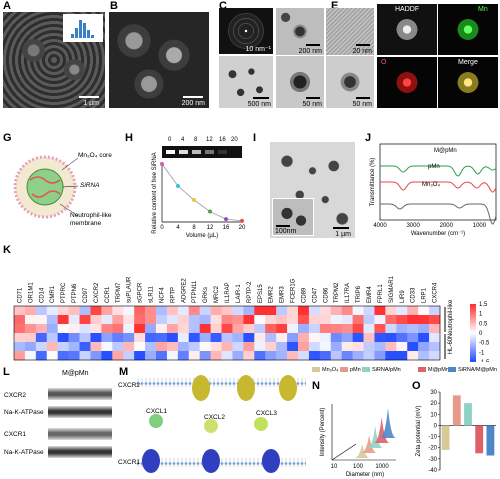  What do you see at coordinates (210, 228) in the screenshot?
I see `h-x-tick: 12` at bounding box center [210, 228].